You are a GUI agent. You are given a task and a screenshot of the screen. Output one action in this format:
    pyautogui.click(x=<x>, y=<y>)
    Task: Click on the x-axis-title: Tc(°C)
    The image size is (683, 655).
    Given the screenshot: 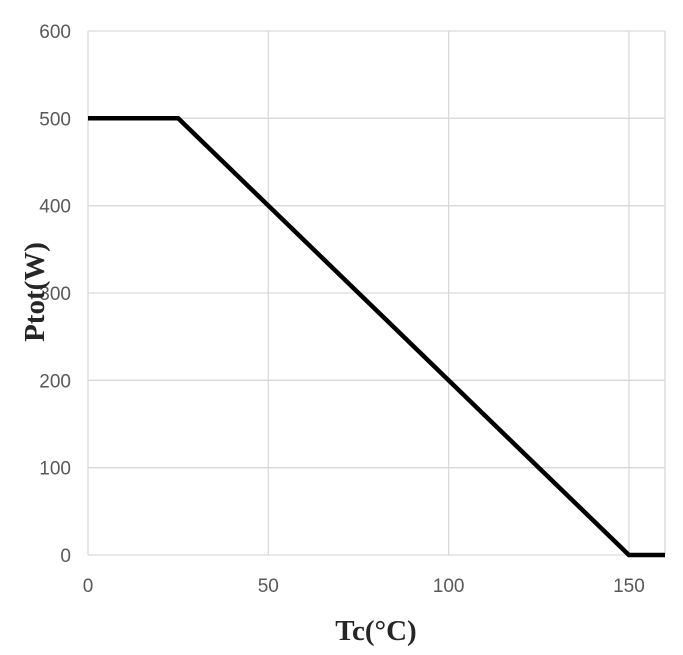 What is the action you would take?
    pyautogui.click(x=375, y=631)
    